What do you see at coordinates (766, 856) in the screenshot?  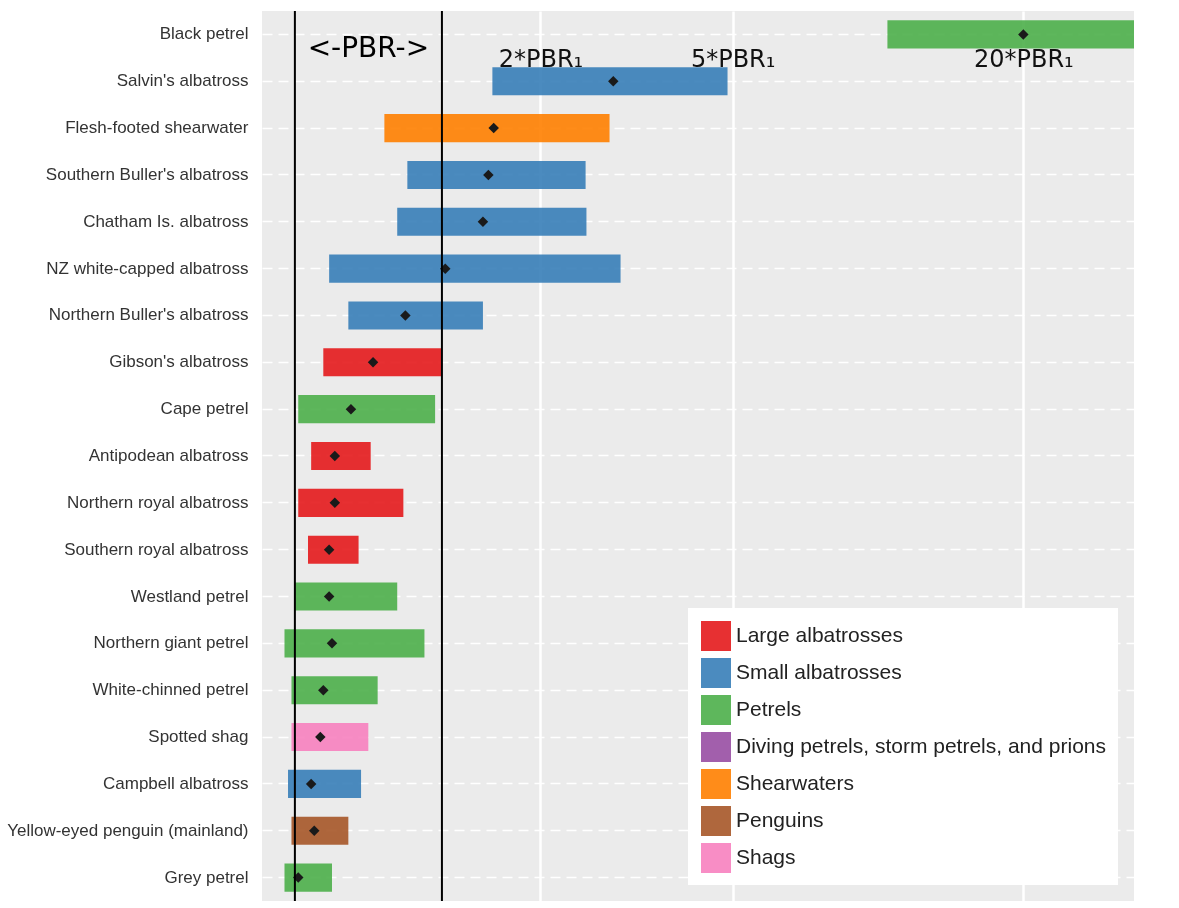 I see `legend-label: Shags` at bounding box center [766, 856].